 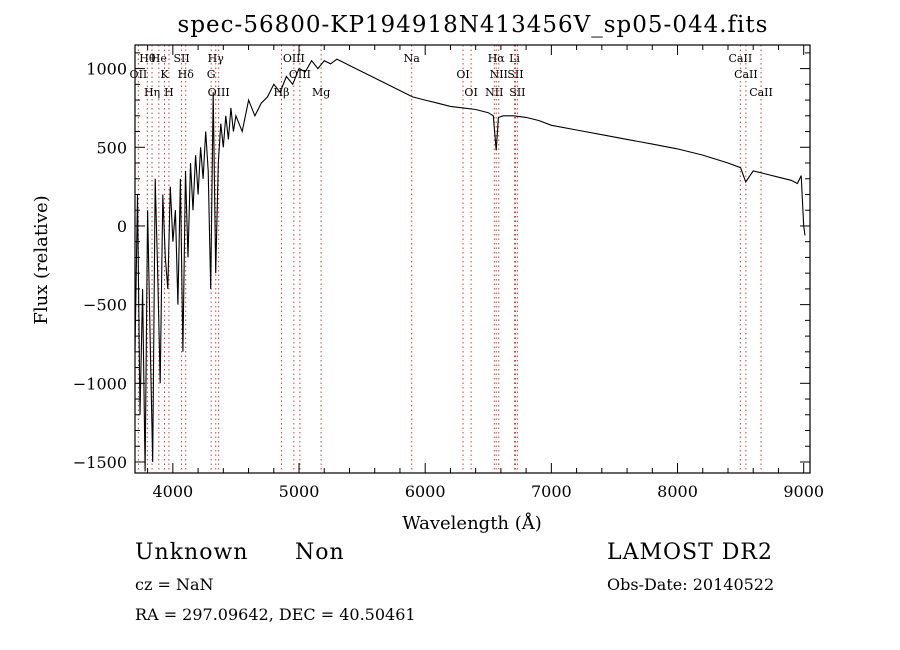 What do you see at coordinates (106, 69) in the screenshot?
I see `y-tick-label: 1000` at bounding box center [106, 69].